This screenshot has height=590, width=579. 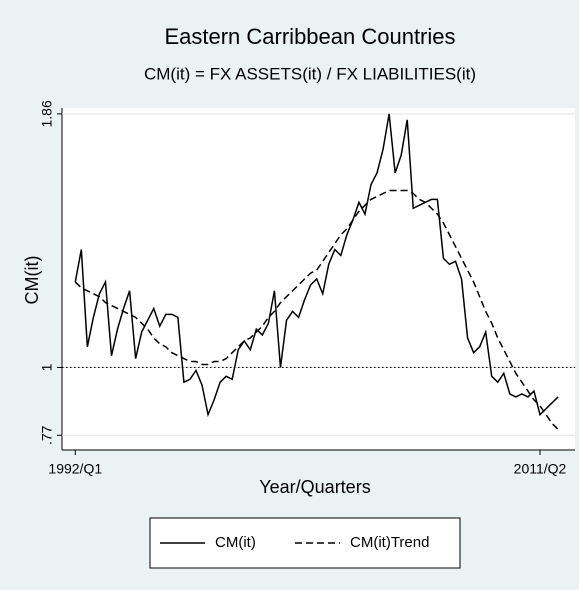 What do you see at coordinates (32, 280) in the screenshot?
I see `y-axis-title: CM(it)` at bounding box center [32, 280].